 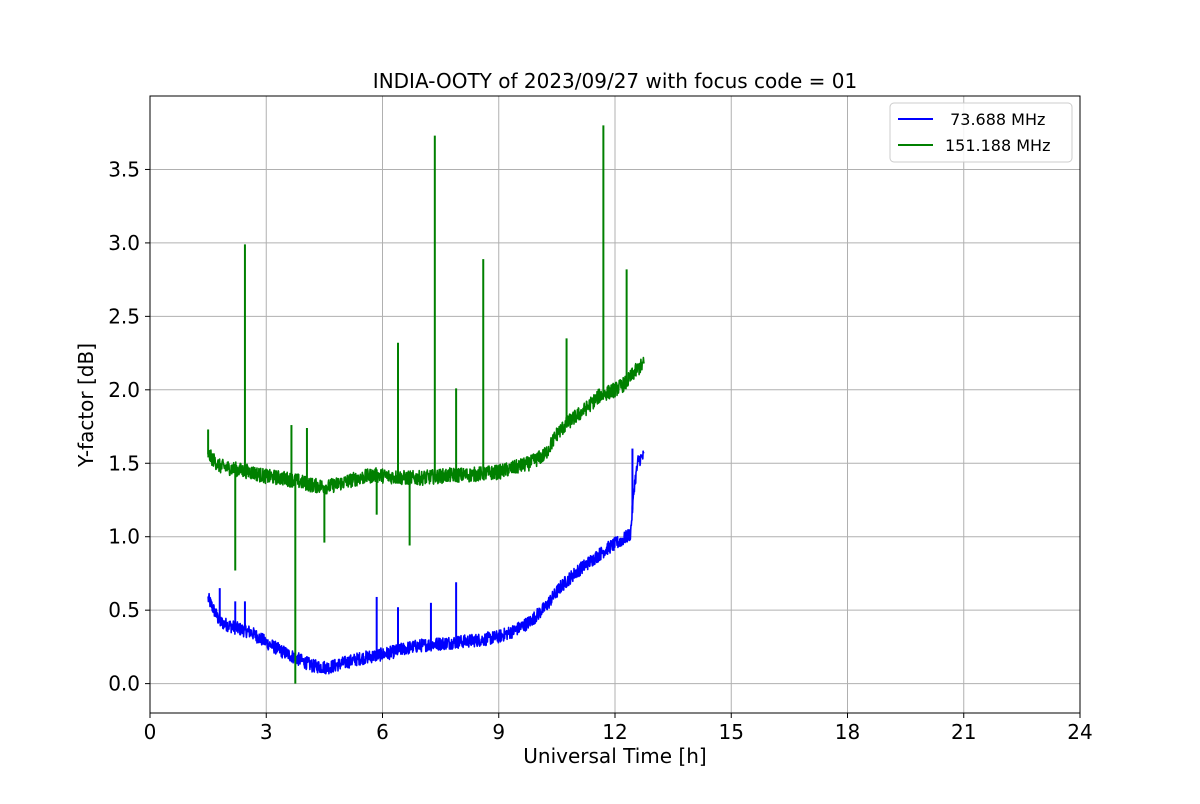 What do you see at coordinates (426, 562) in the screenshot?
I see `series-line-73-688-mhz` at bounding box center [426, 562].